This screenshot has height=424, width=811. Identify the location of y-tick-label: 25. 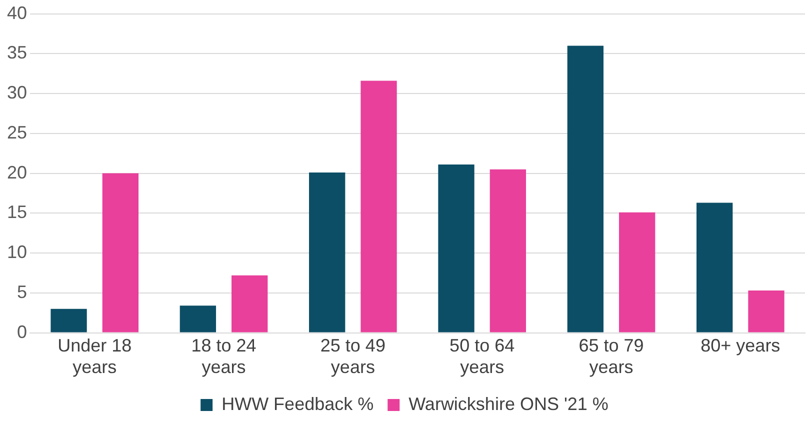
(17, 132).